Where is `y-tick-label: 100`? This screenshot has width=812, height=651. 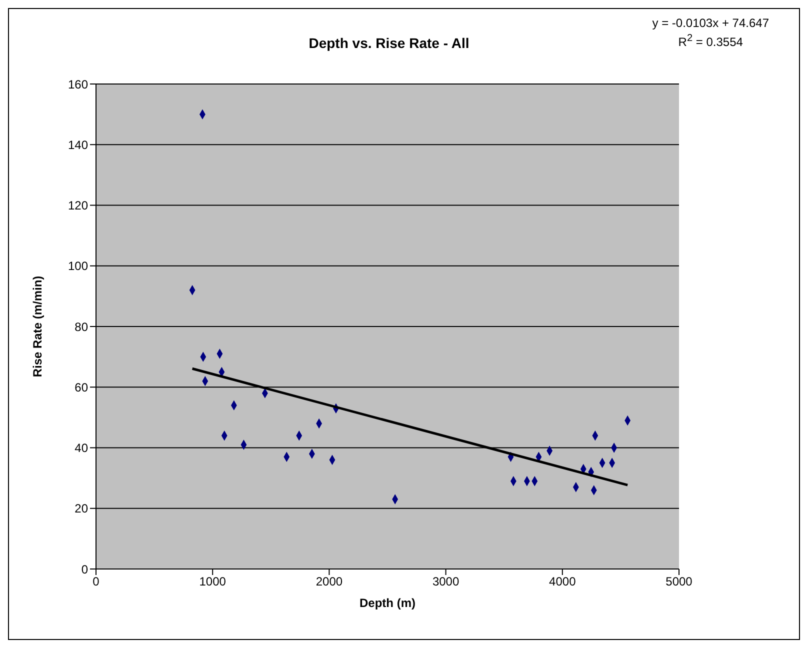
y-tick-label: 100 is located at coordinates (78, 266).